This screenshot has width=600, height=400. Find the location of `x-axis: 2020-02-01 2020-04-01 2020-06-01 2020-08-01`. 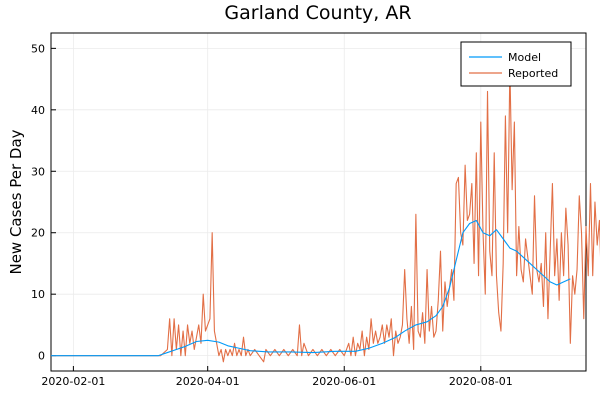

x-axis: 2020-02-01 2020-04-01 2020-06-01 2020-08-01 is located at coordinates (277, 377).